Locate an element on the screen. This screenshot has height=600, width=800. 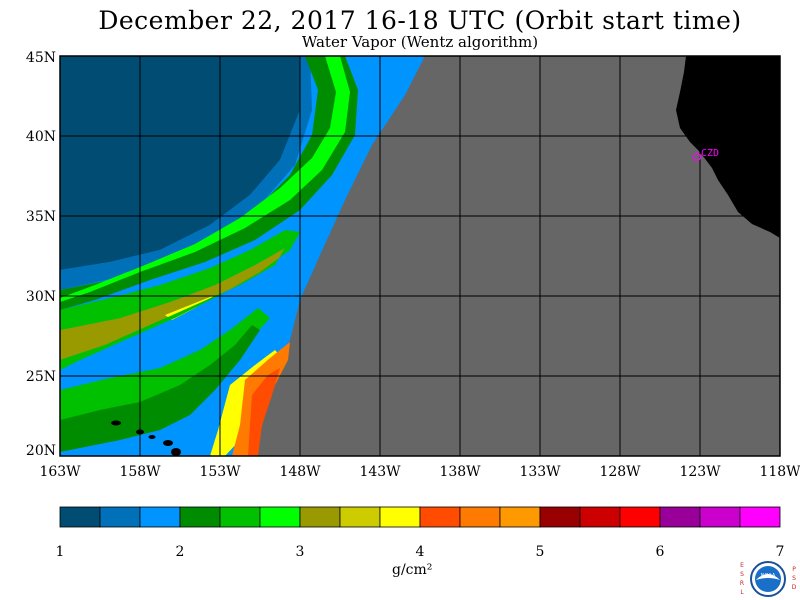
noaa-logo: NOAA E S R L P S D is located at coordinates (768, 579).